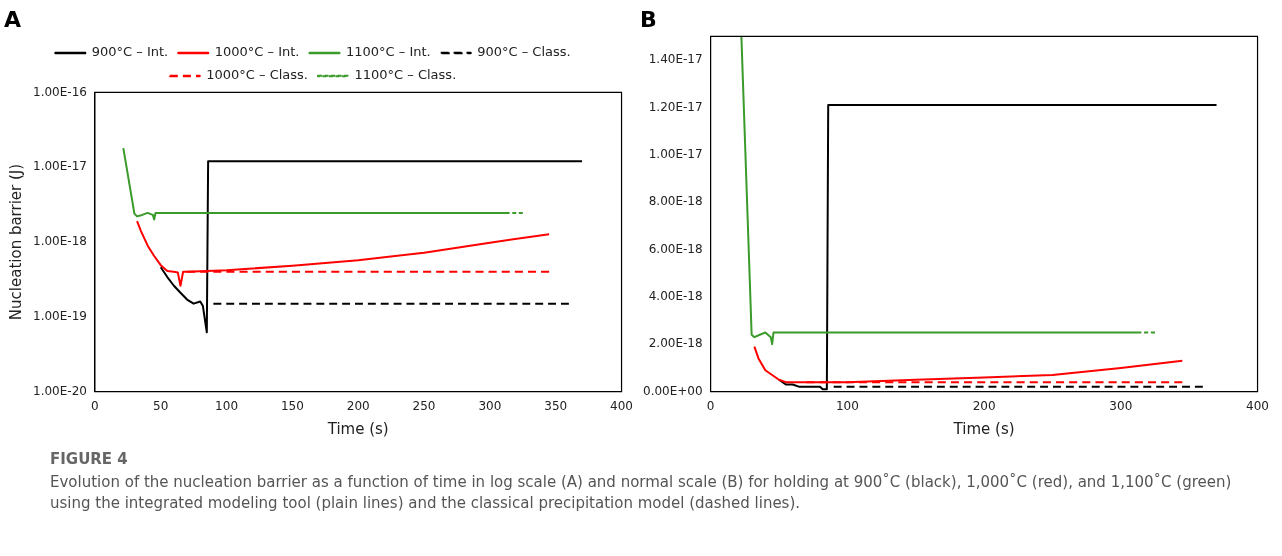 The height and width of the screenshot is (556, 1282). Describe the element at coordinates (675, 343) in the screenshot. I see `y-tick-label: 2.00E-18` at that location.